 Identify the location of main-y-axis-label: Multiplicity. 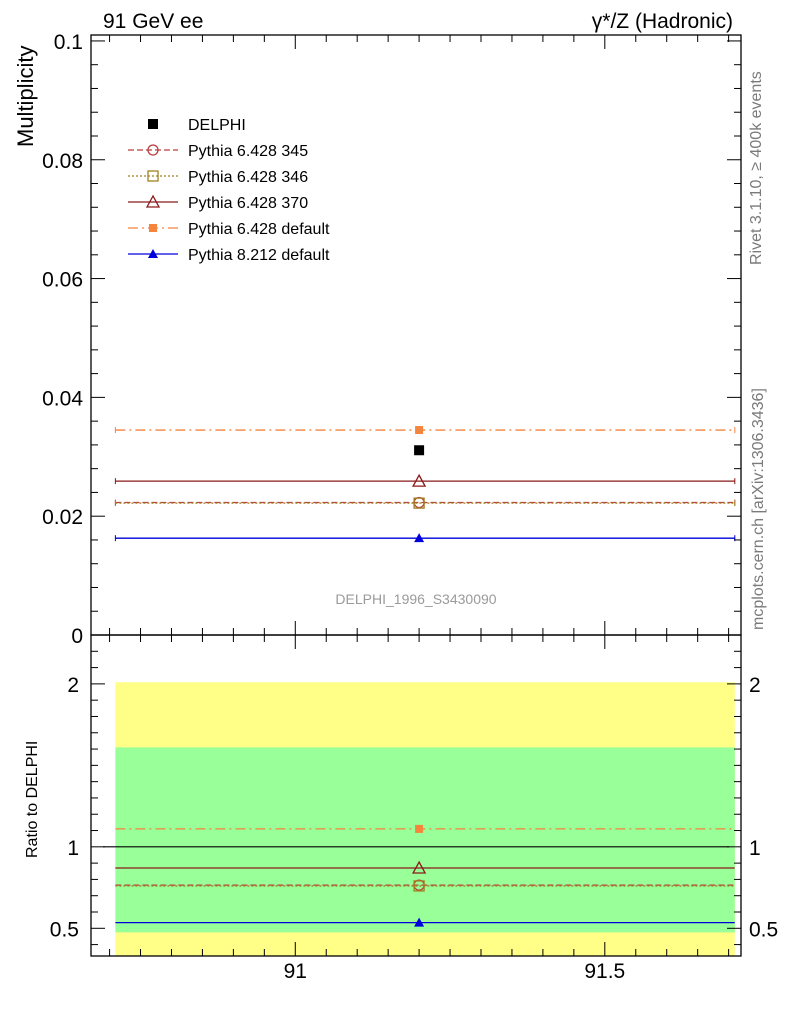
(25, 96).